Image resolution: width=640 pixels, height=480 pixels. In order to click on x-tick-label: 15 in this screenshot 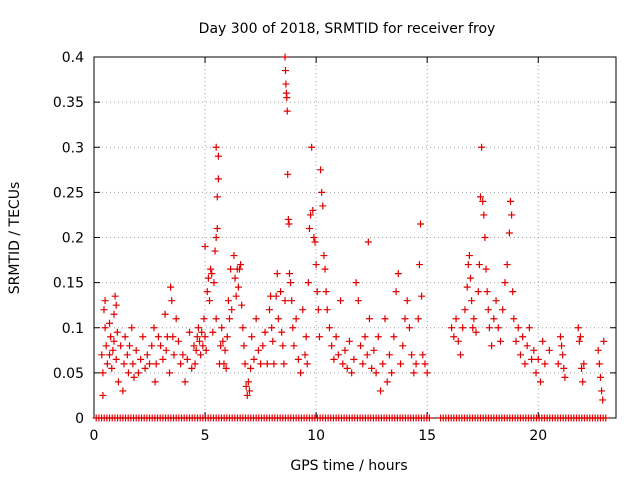, I will do `click(427, 436)`.